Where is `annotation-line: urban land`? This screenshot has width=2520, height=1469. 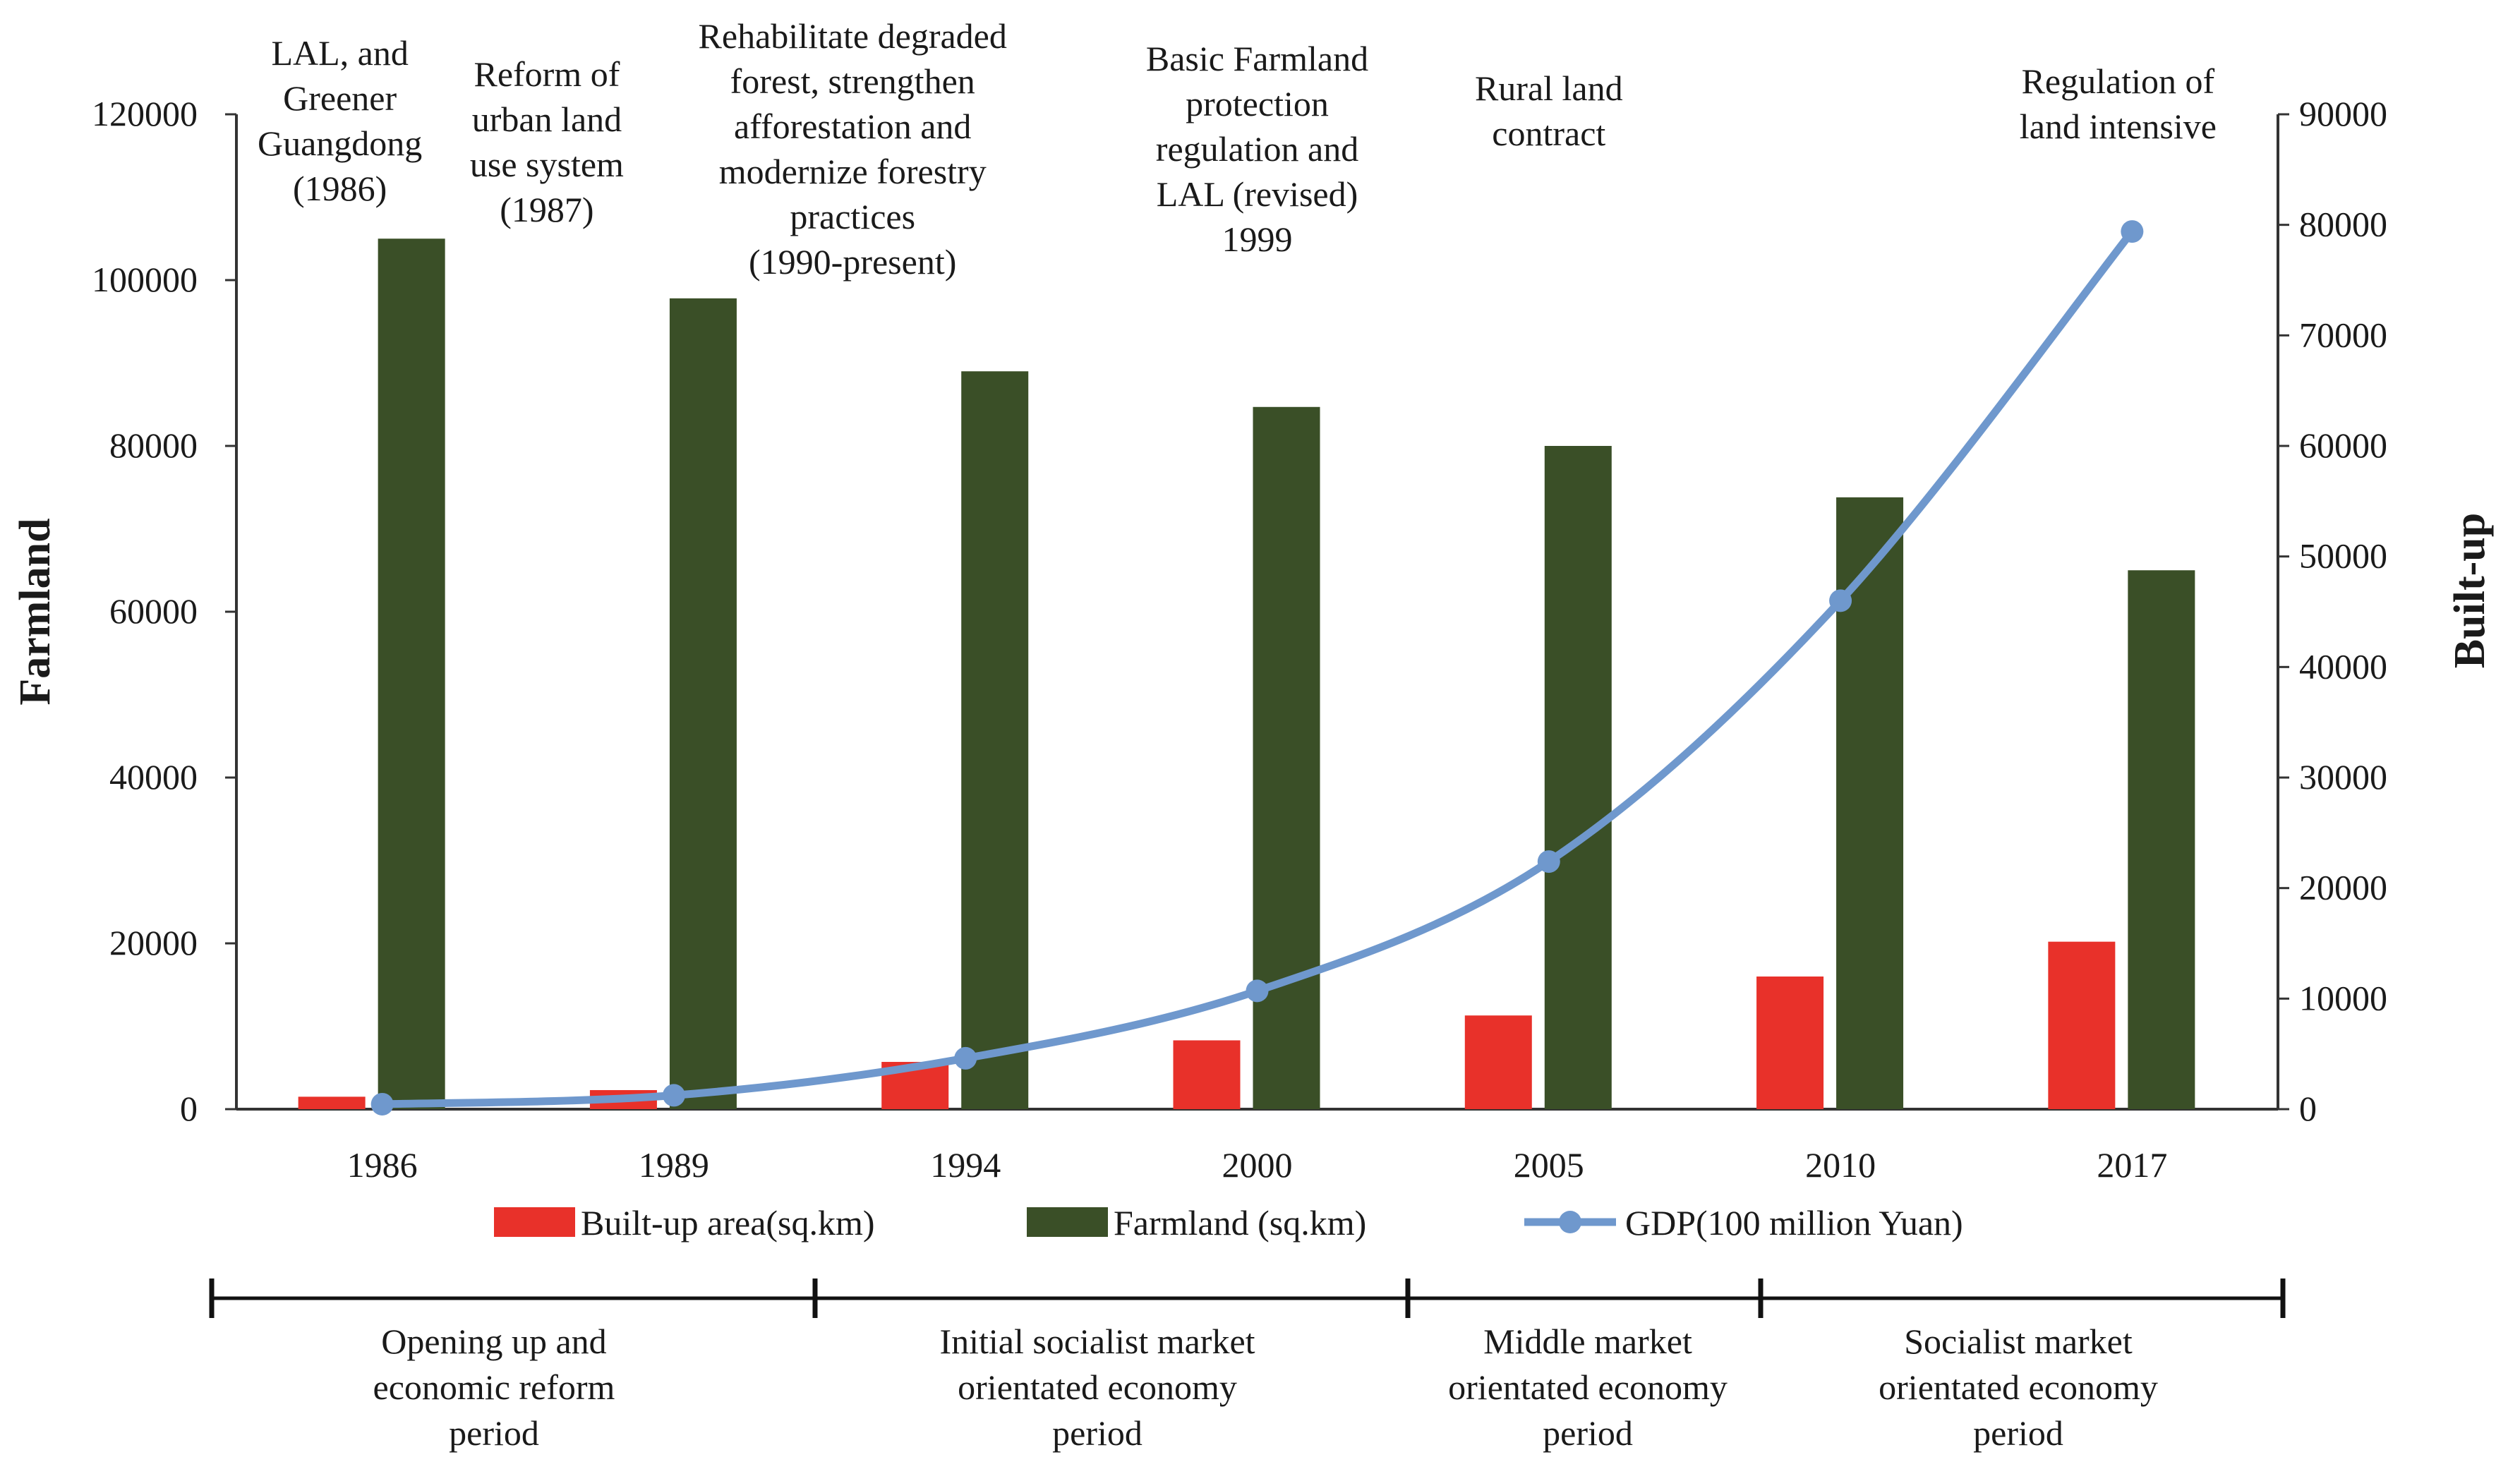
annotation-line: urban land is located at coordinates (547, 119).